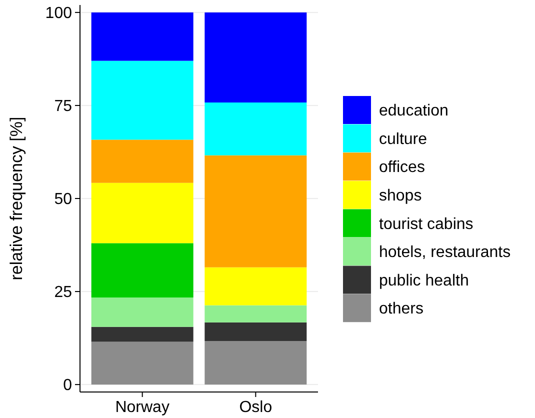  Describe the element at coordinates (16, 198) in the screenshot. I see `y-axis-title: relative frequency [%]` at that location.